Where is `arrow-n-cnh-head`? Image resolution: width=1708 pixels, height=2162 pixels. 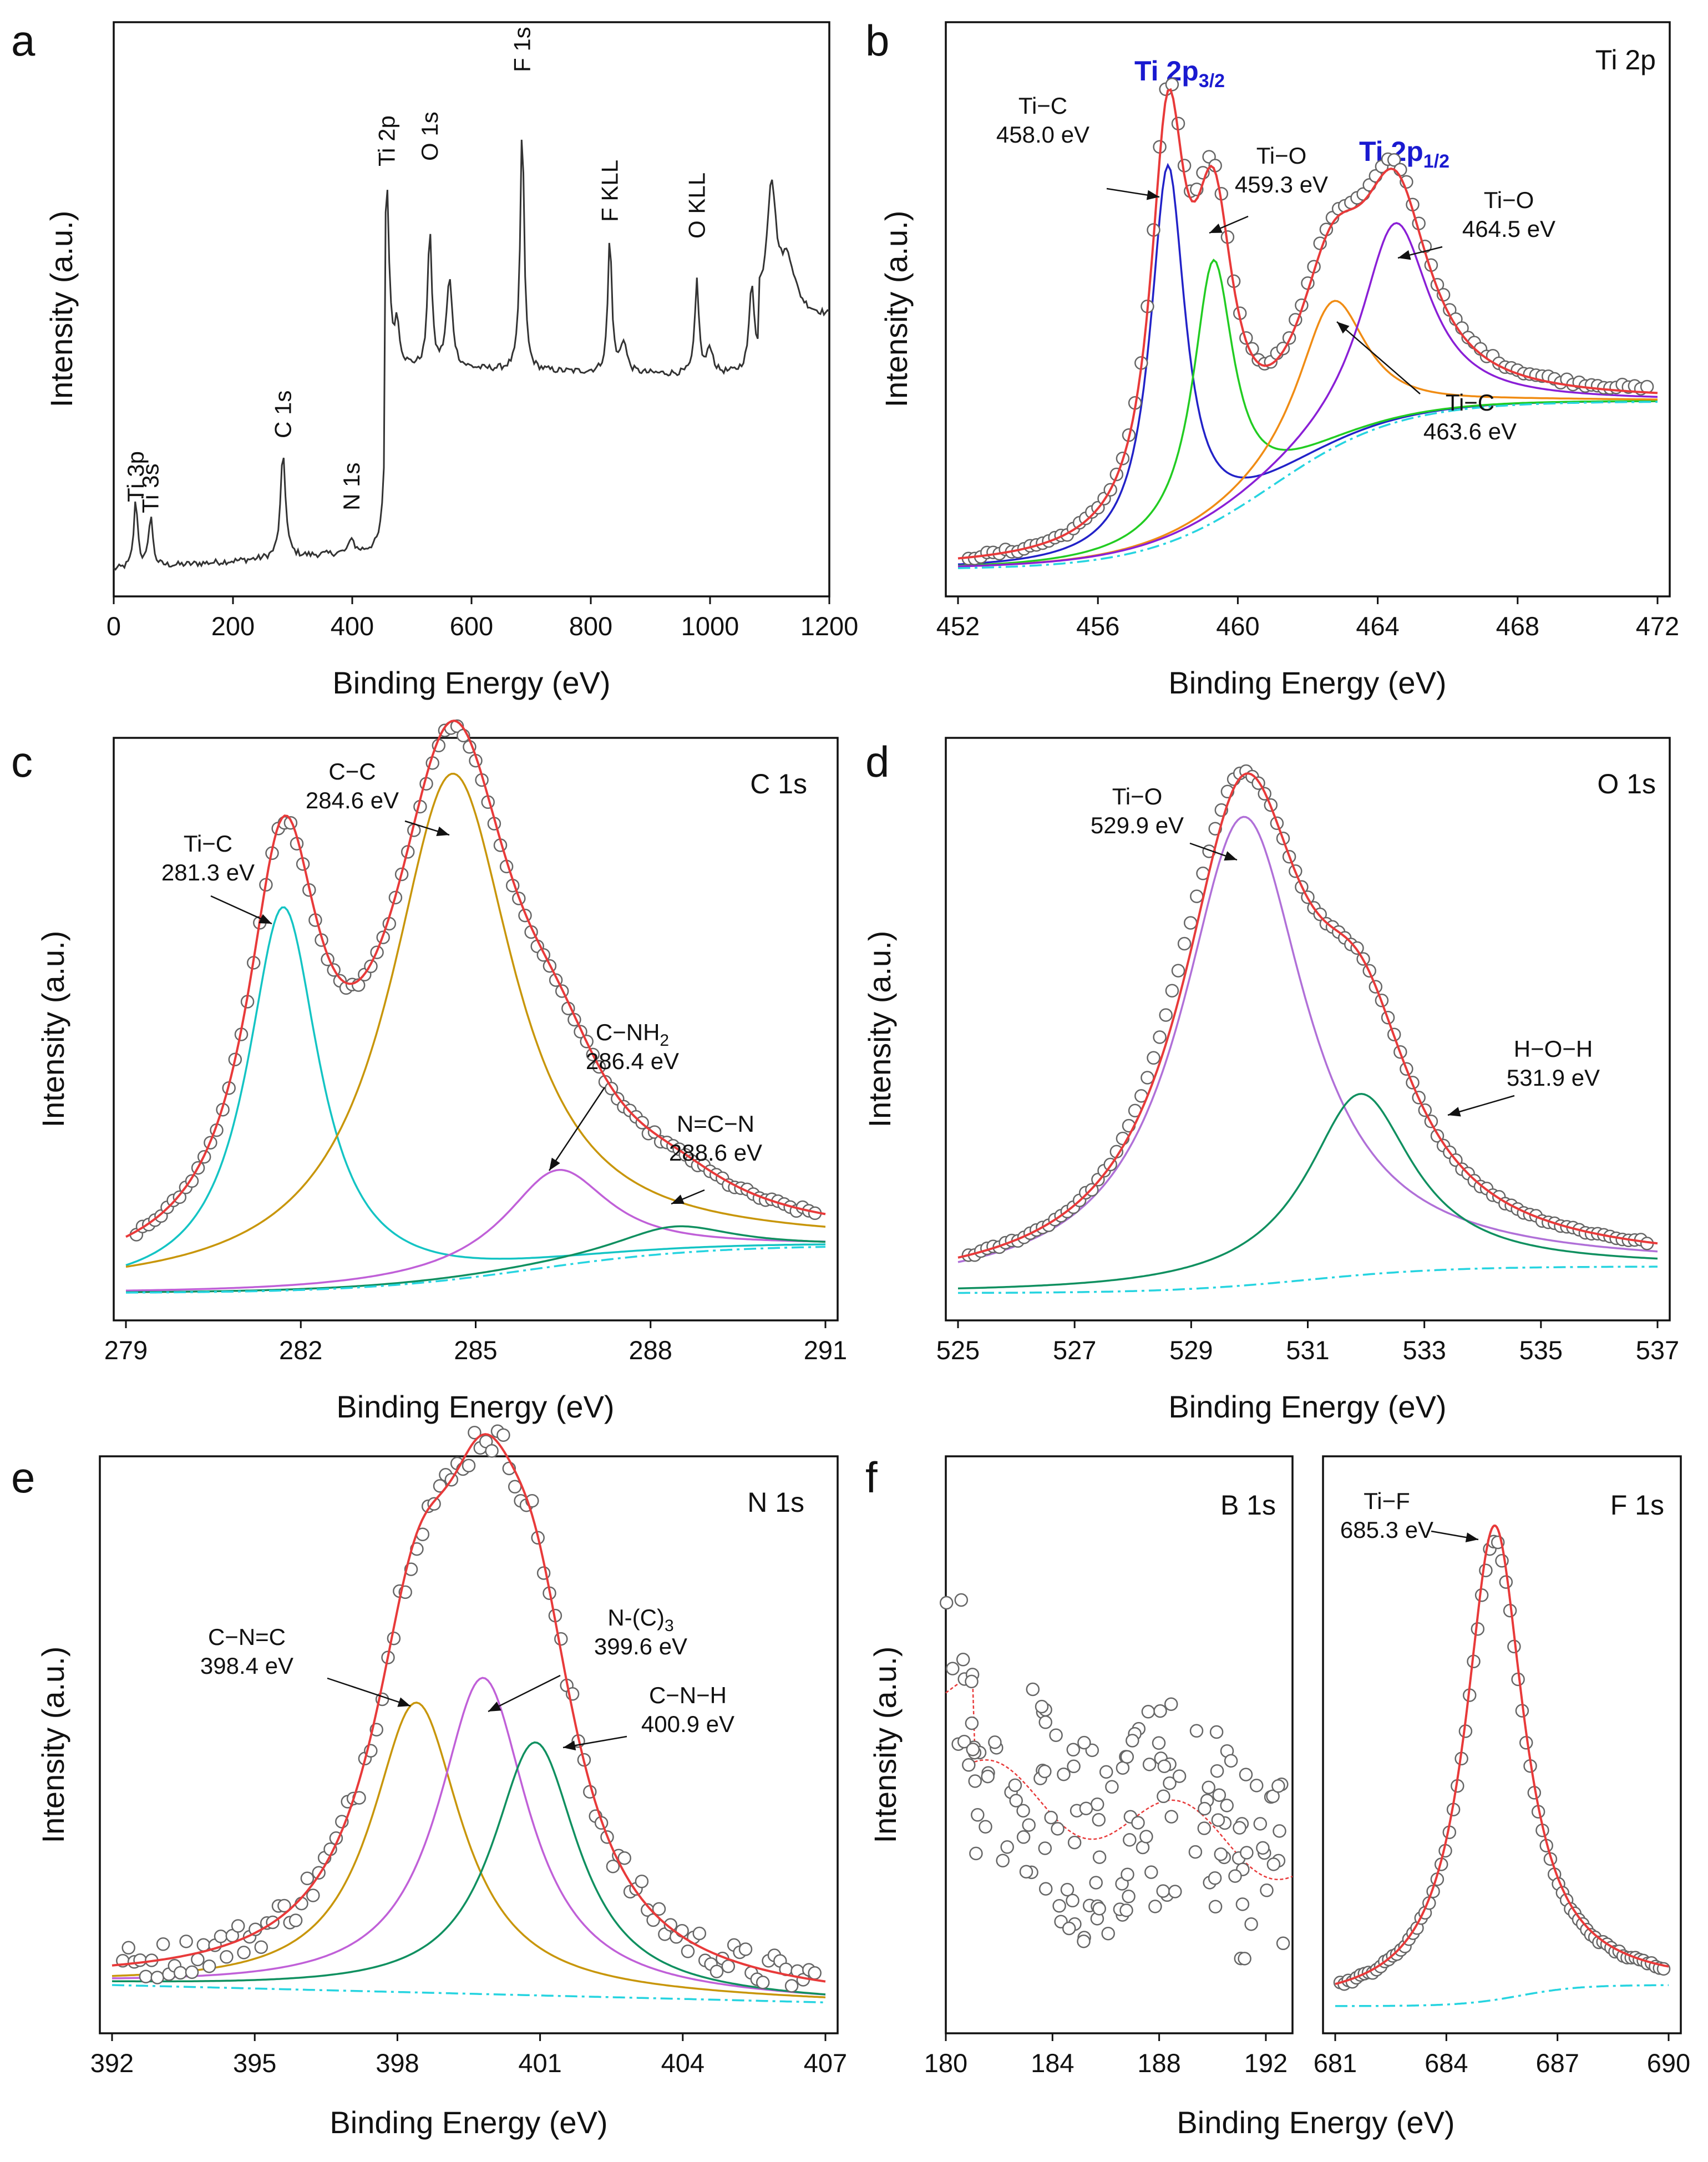
arrow-n-cnh-head is located at coordinates (569, 1745).